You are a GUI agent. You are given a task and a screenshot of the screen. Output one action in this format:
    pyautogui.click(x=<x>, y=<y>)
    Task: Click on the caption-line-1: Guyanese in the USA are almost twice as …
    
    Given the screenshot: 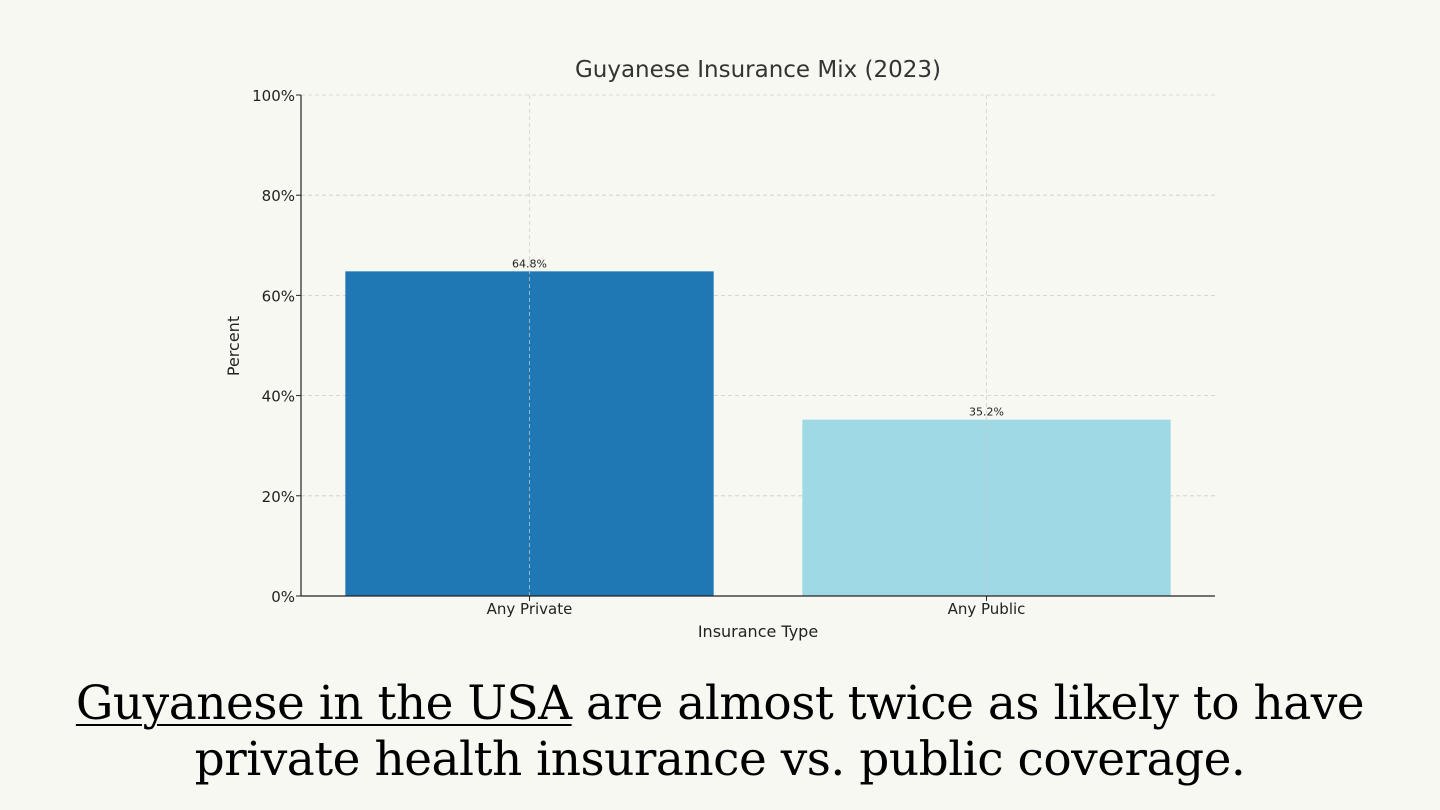 What is the action you would take?
    pyautogui.click(x=720, y=704)
    